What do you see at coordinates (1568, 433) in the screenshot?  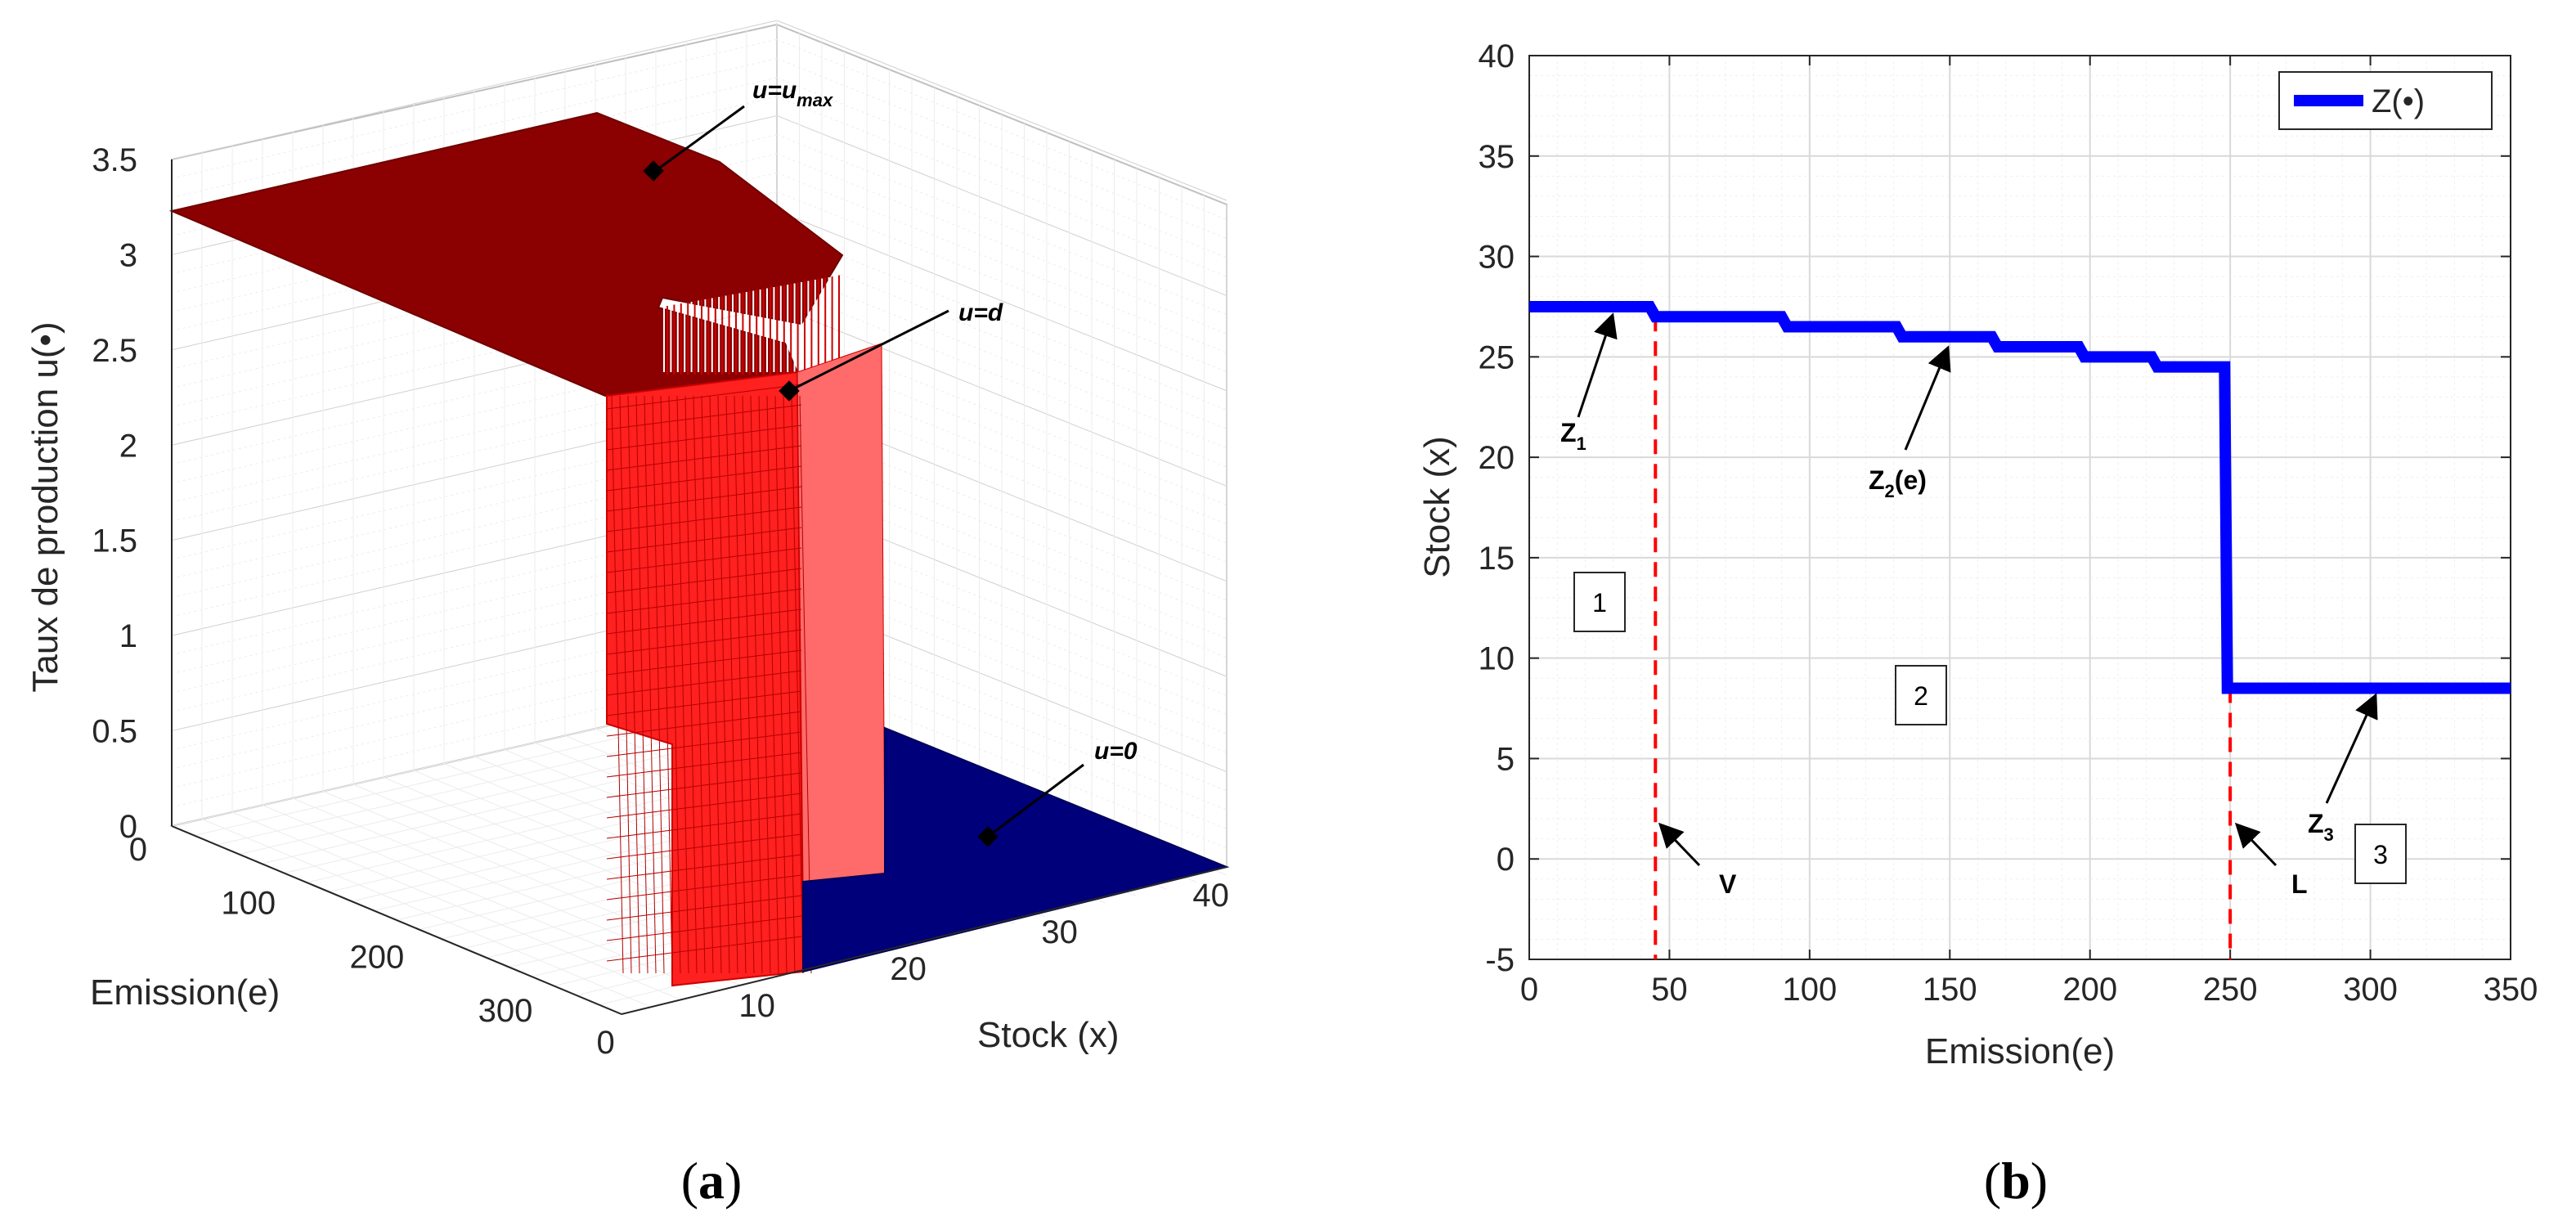 I see `label-z1: Z` at bounding box center [1568, 433].